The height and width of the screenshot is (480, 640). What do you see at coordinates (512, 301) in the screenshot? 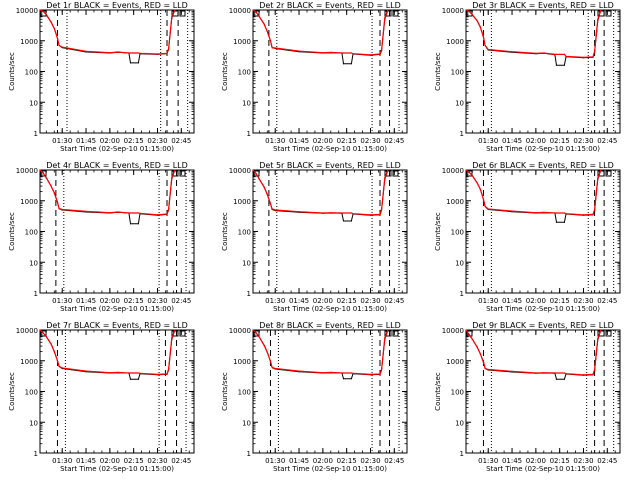
I see `x-tick-label: 01:45` at bounding box center [512, 301].